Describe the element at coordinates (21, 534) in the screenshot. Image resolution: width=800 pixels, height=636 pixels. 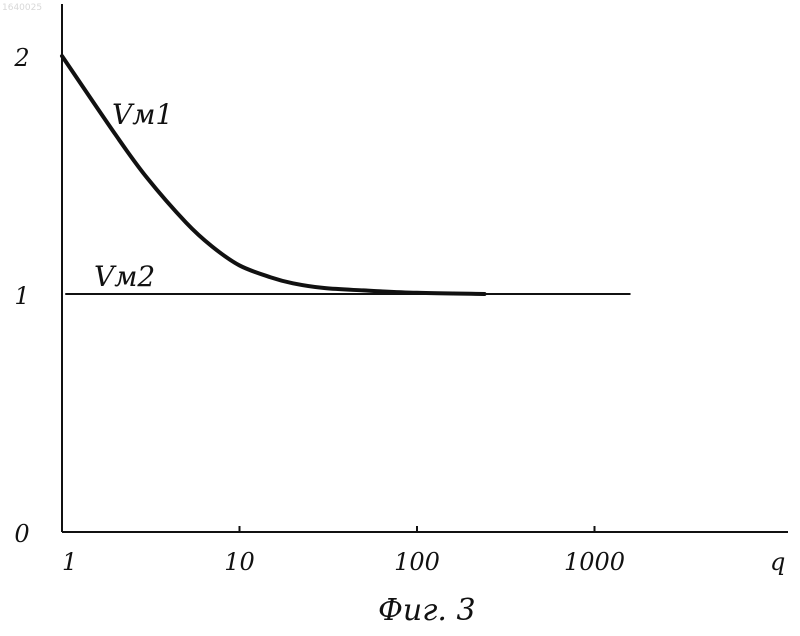
I see `y-tick-label: 0` at that location.